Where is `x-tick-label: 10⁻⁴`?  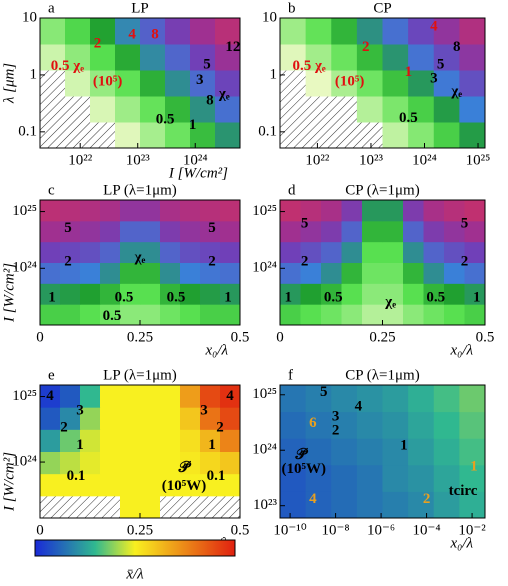 x-tick-label: 10⁻⁴ is located at coordinates (427, 530).